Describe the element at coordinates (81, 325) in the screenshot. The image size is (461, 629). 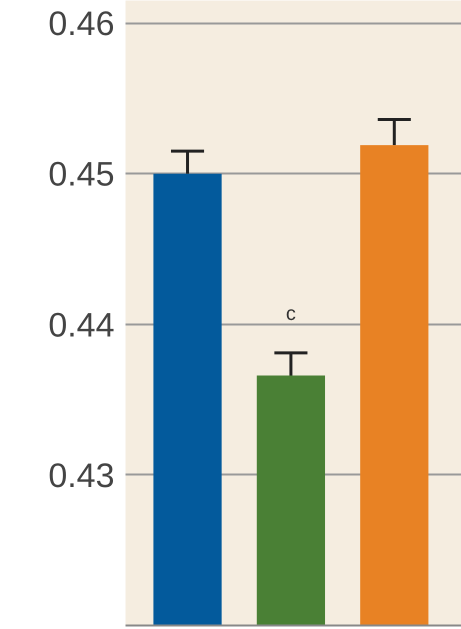
I see `y-tick-label: 0.44` at that location.